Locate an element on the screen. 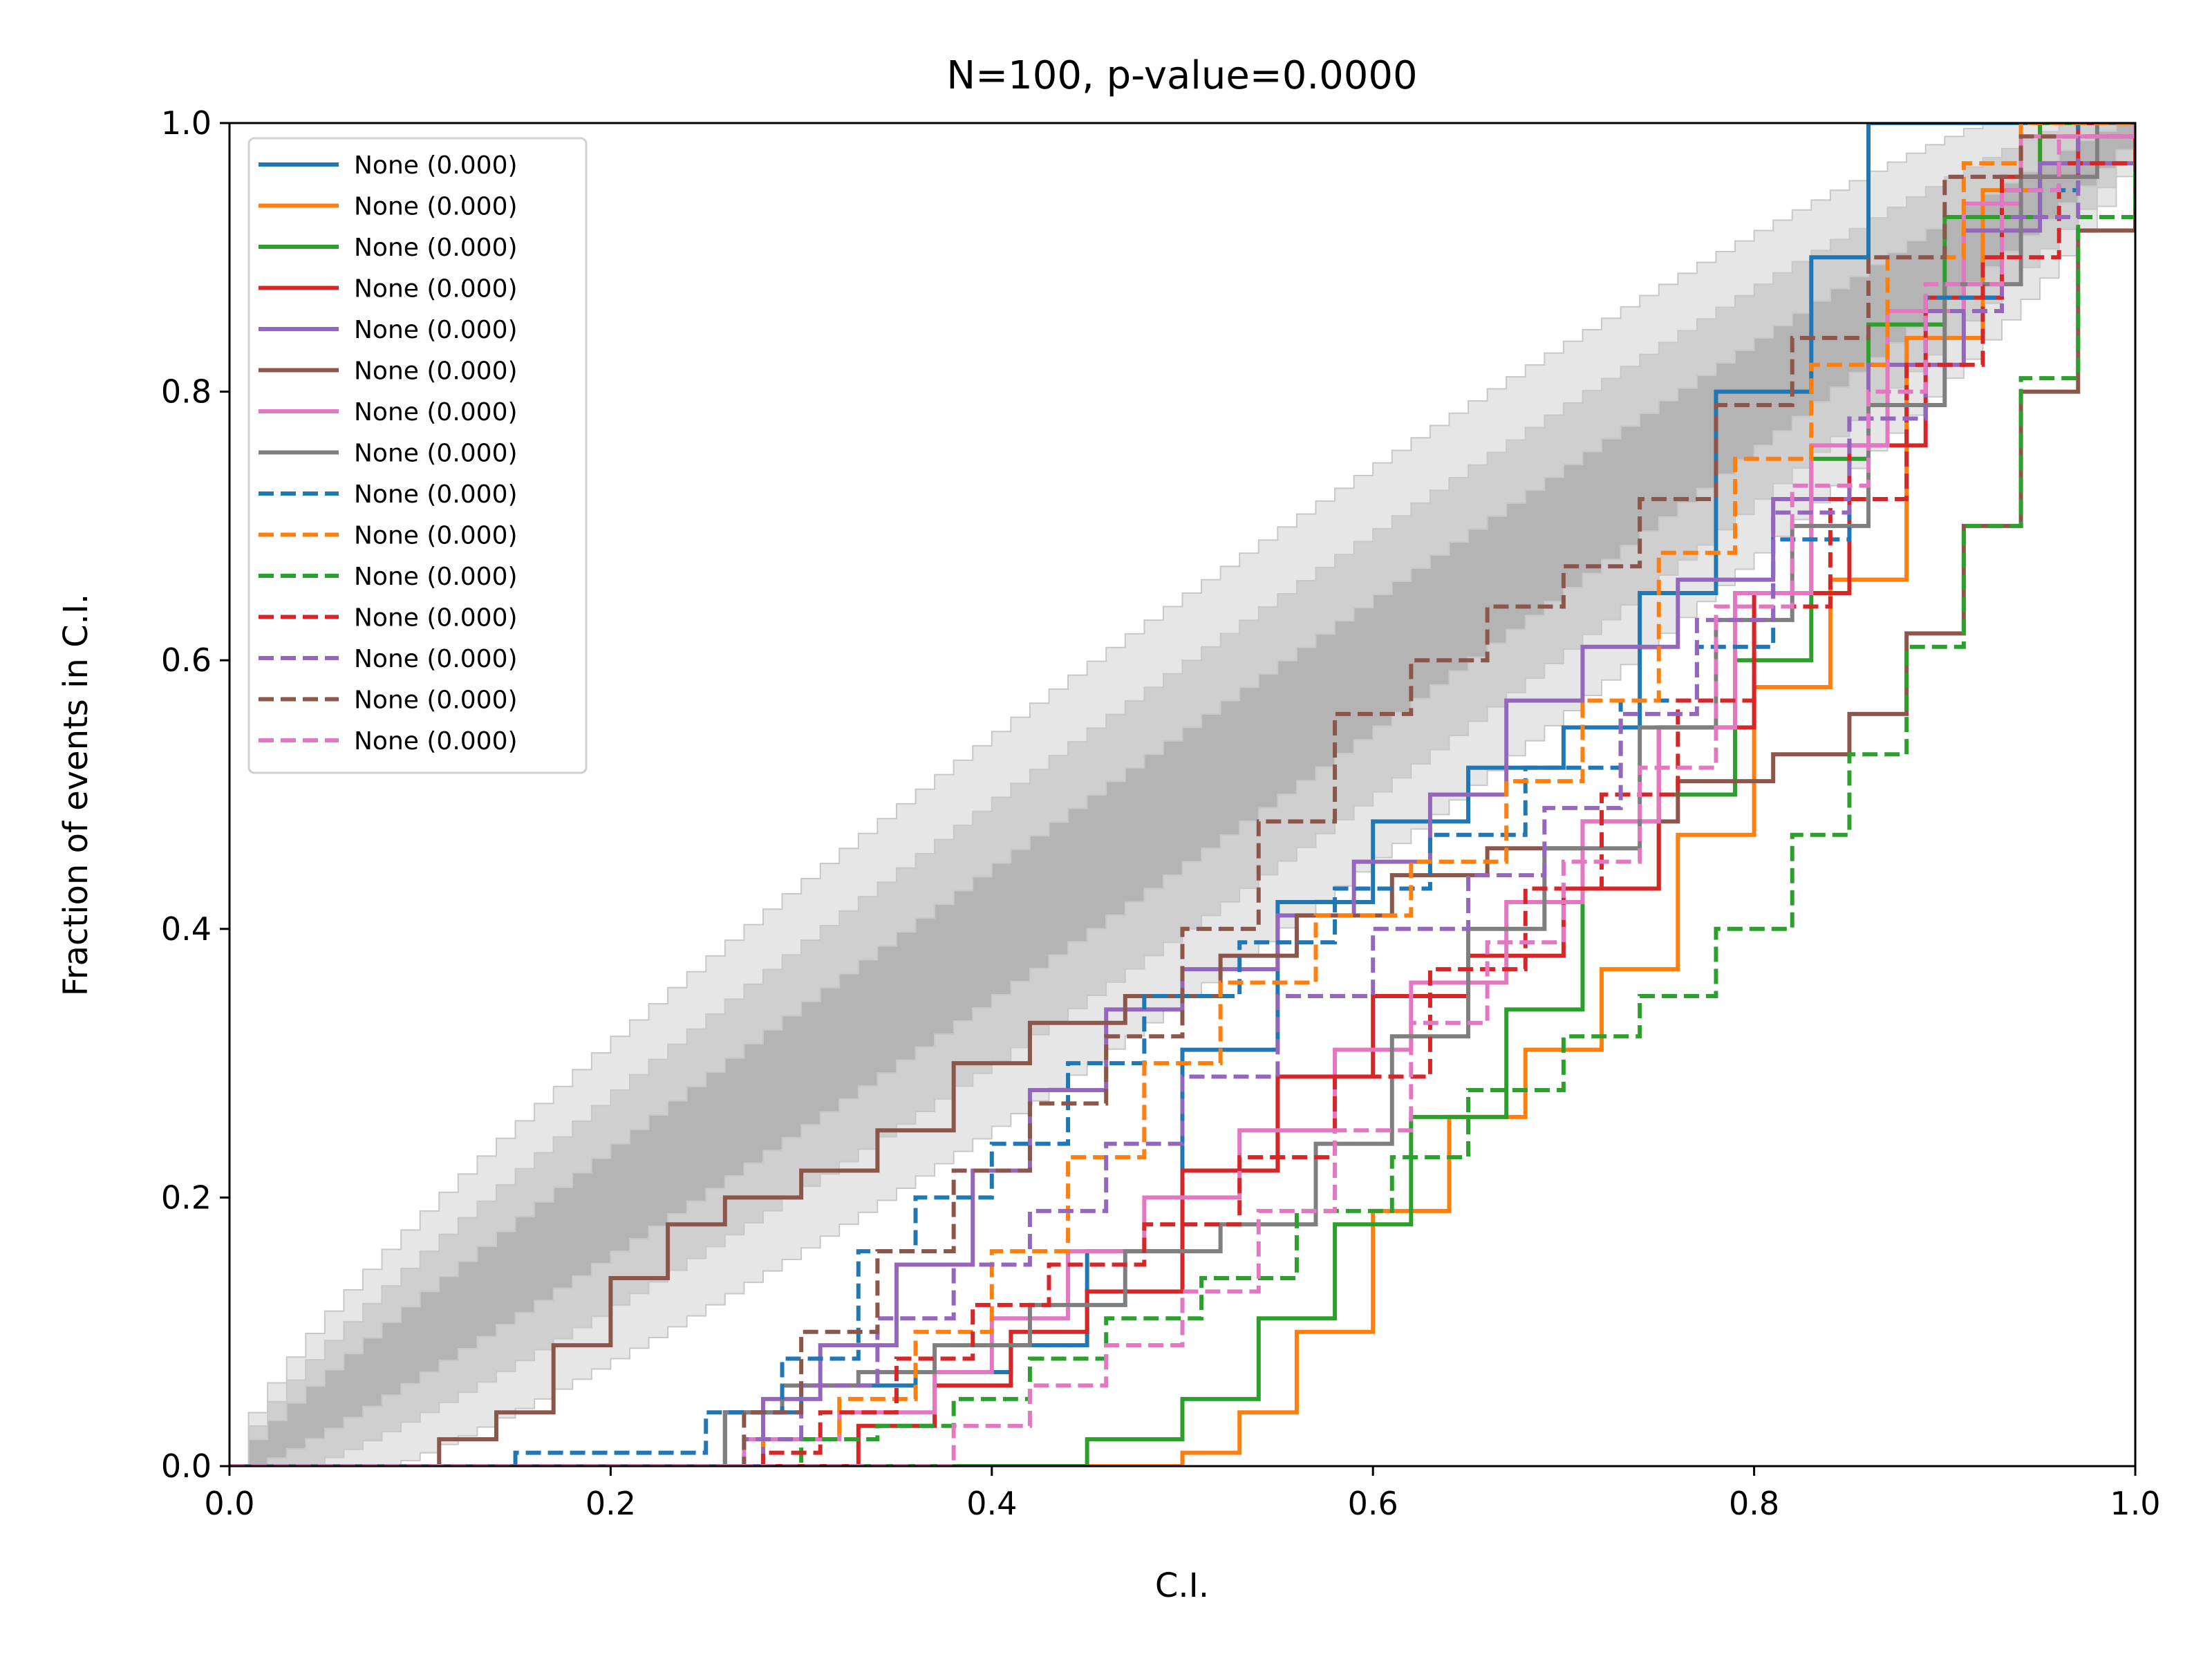 The image size is (2212, 1659). y-axis-ticks: 0.0 0.2 0.4 0.6 0.8 1.0 is located at coordinates (195, 794).